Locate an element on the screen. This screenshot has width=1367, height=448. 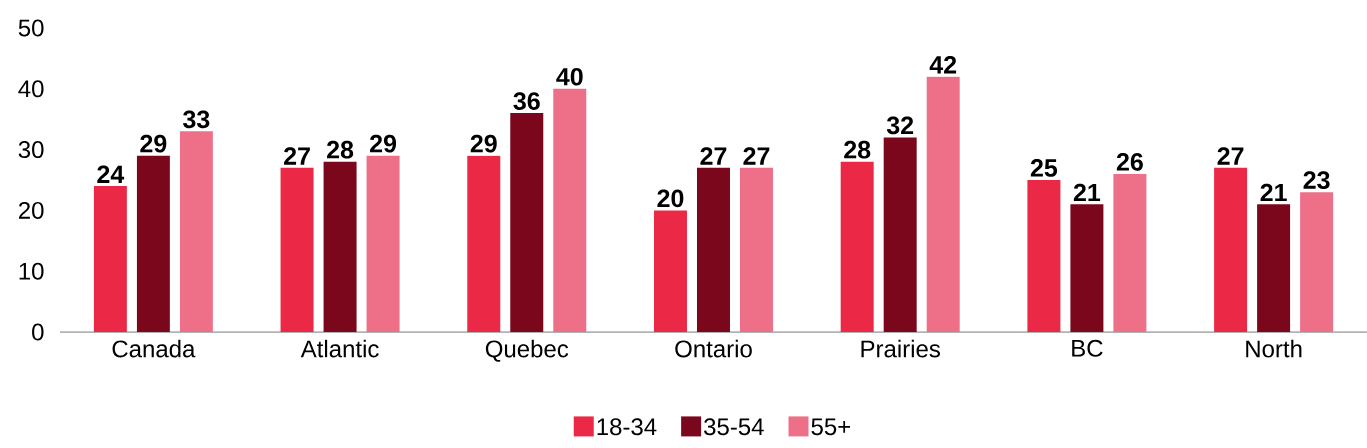
x-tick-label: BC is located at coordinates (1087, 348).